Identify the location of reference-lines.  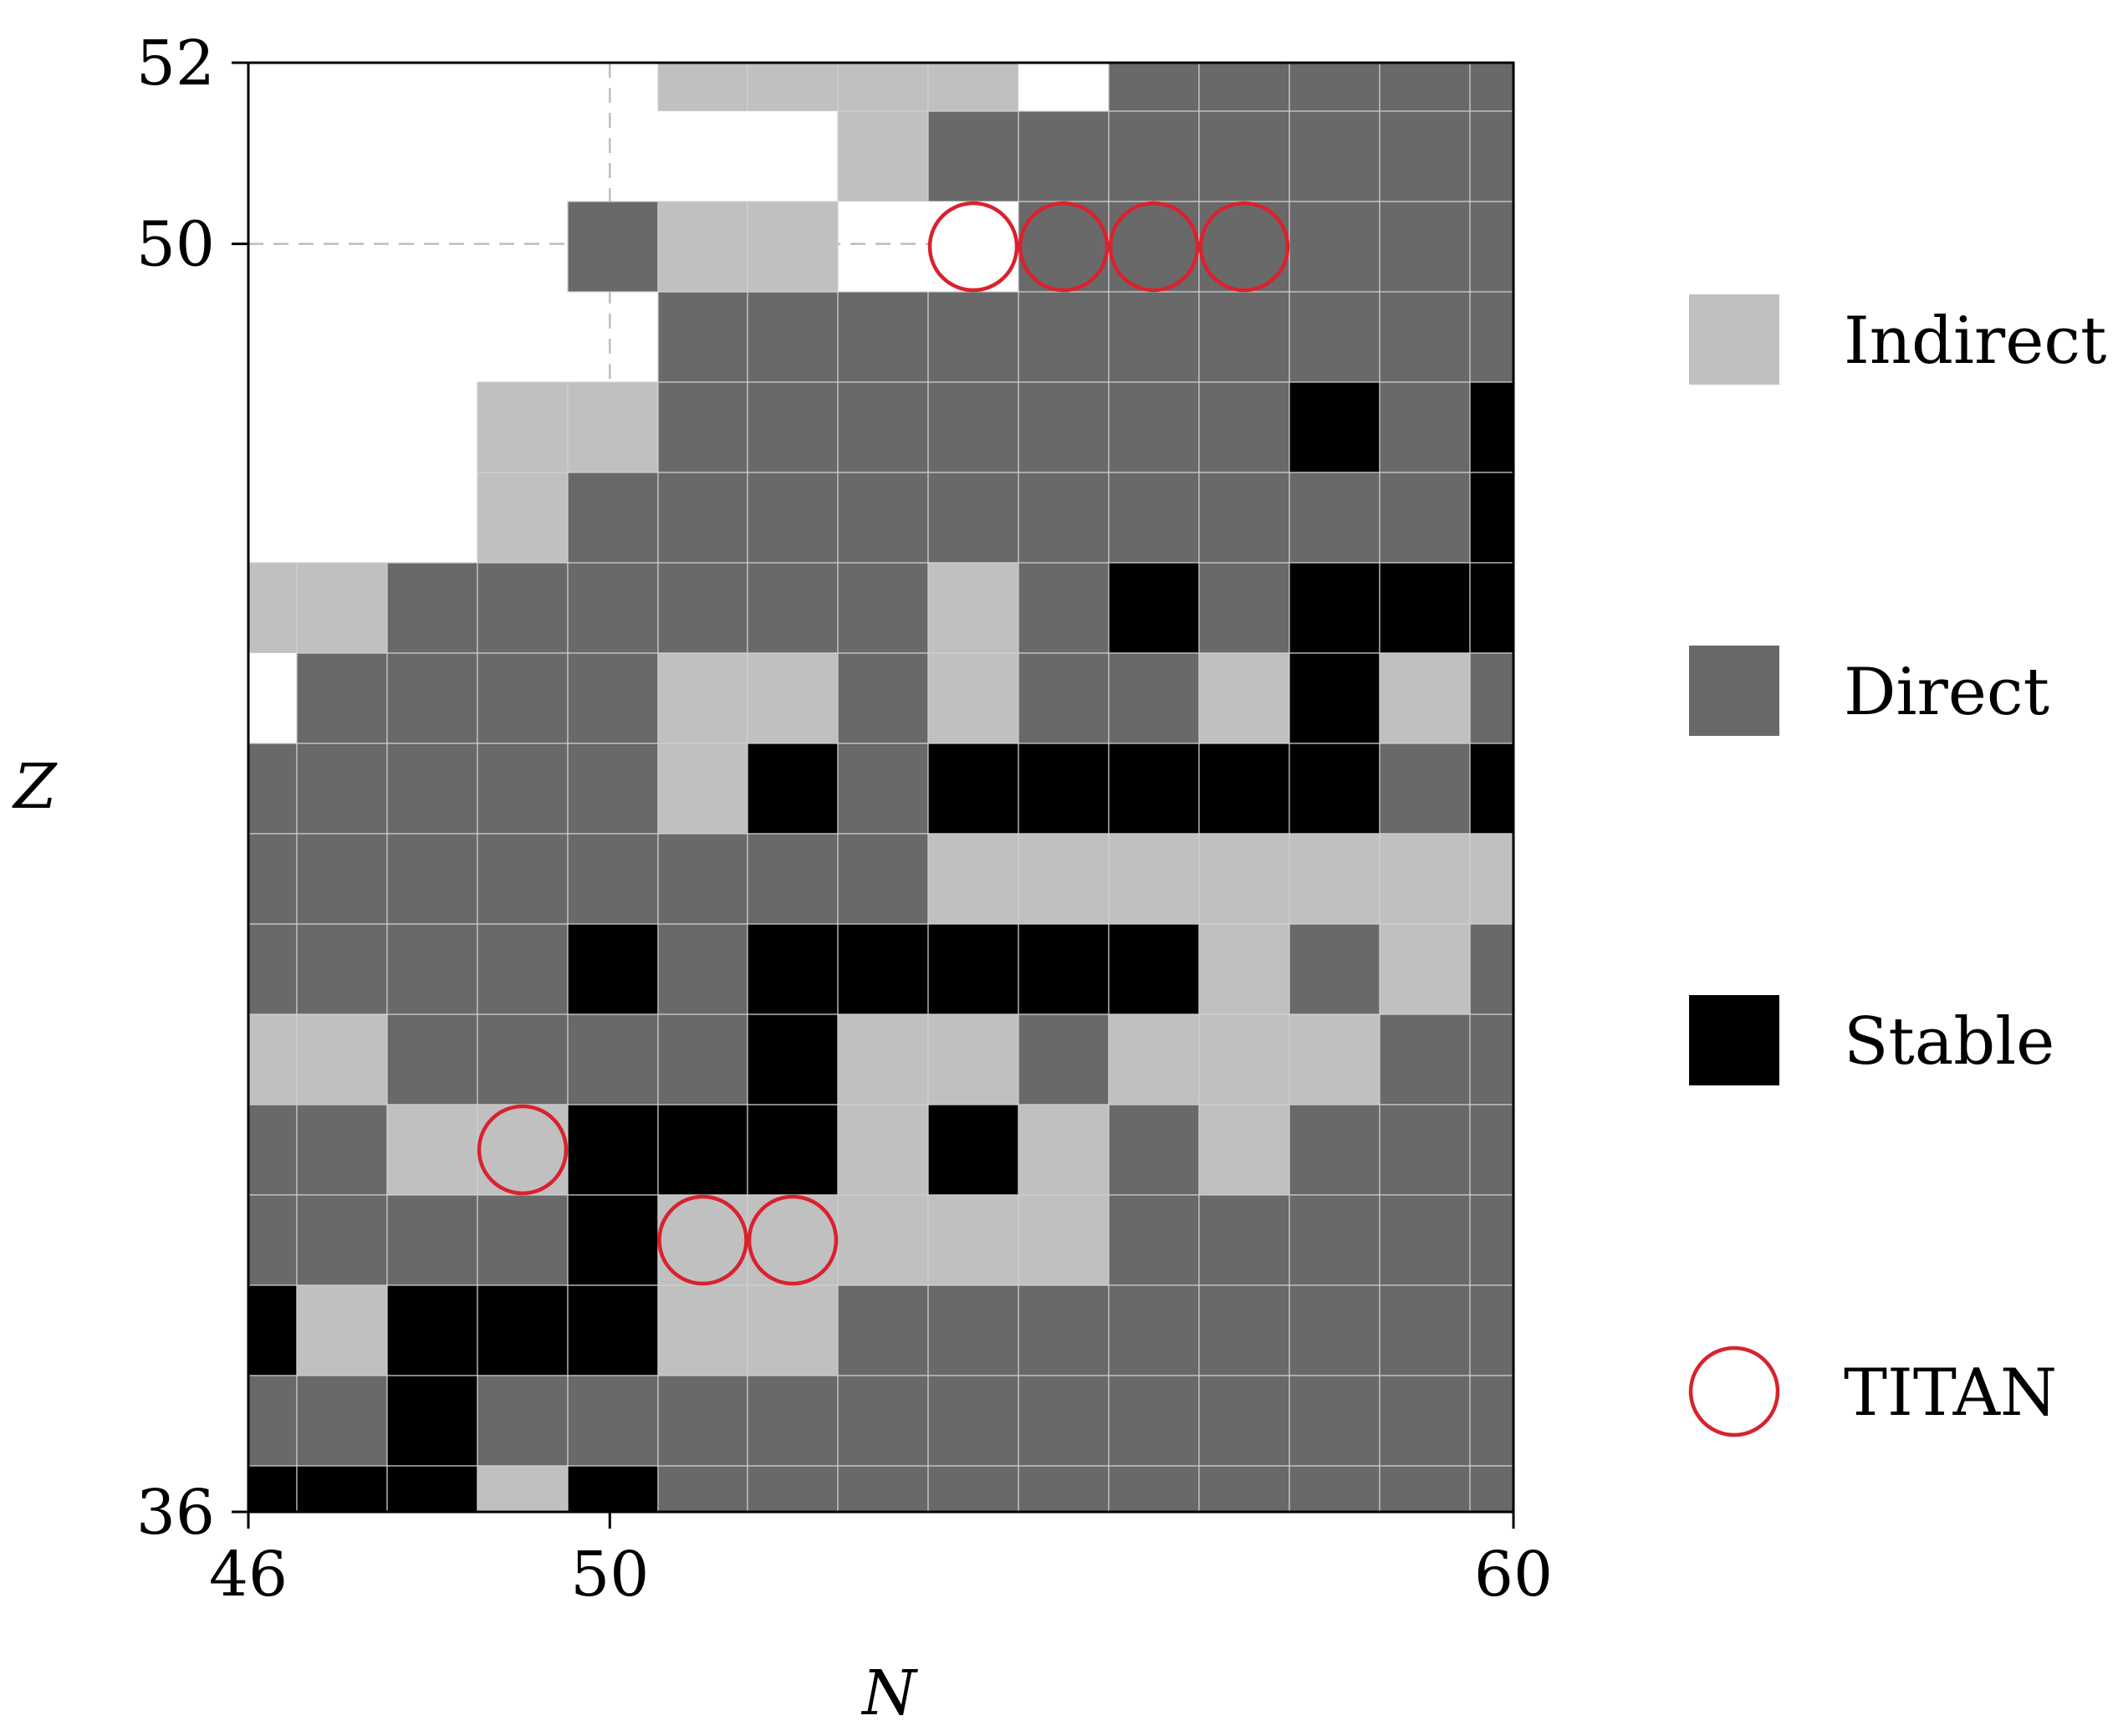
(588, 222).